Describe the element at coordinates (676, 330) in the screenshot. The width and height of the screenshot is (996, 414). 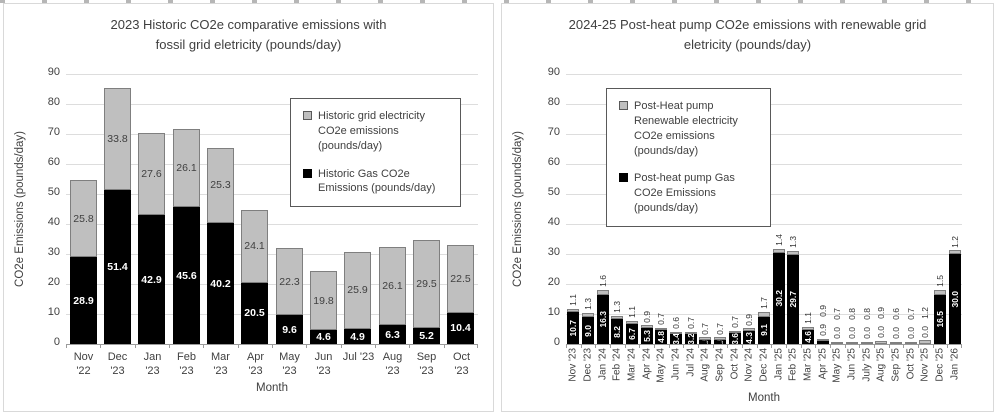
I see `stacked-bar: 3.4 0.6` at that location.